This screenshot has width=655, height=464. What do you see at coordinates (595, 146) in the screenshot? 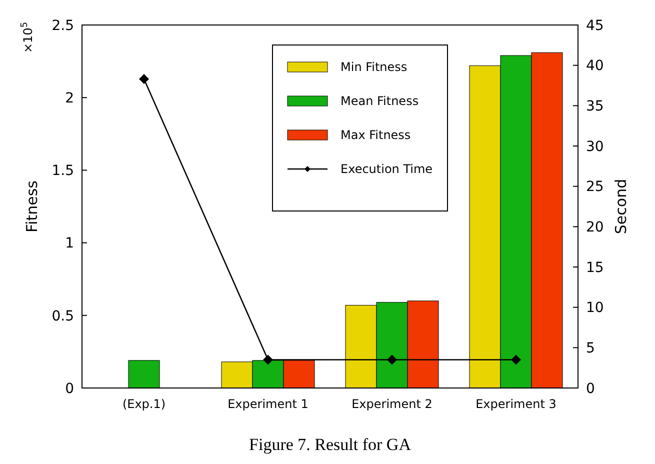
I see `y2-tick-label: 30` at bounding box center [595, 146].